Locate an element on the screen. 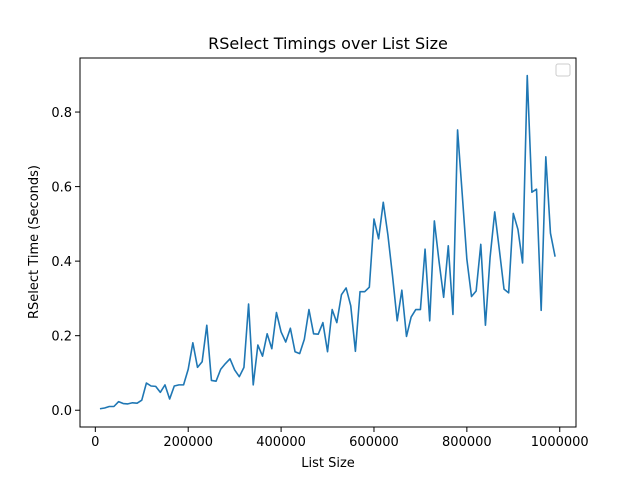 Image resolution: width=640 pixels, height=480 pixels. y-tick-label: 0.6 is located at coordinates (61, 188).